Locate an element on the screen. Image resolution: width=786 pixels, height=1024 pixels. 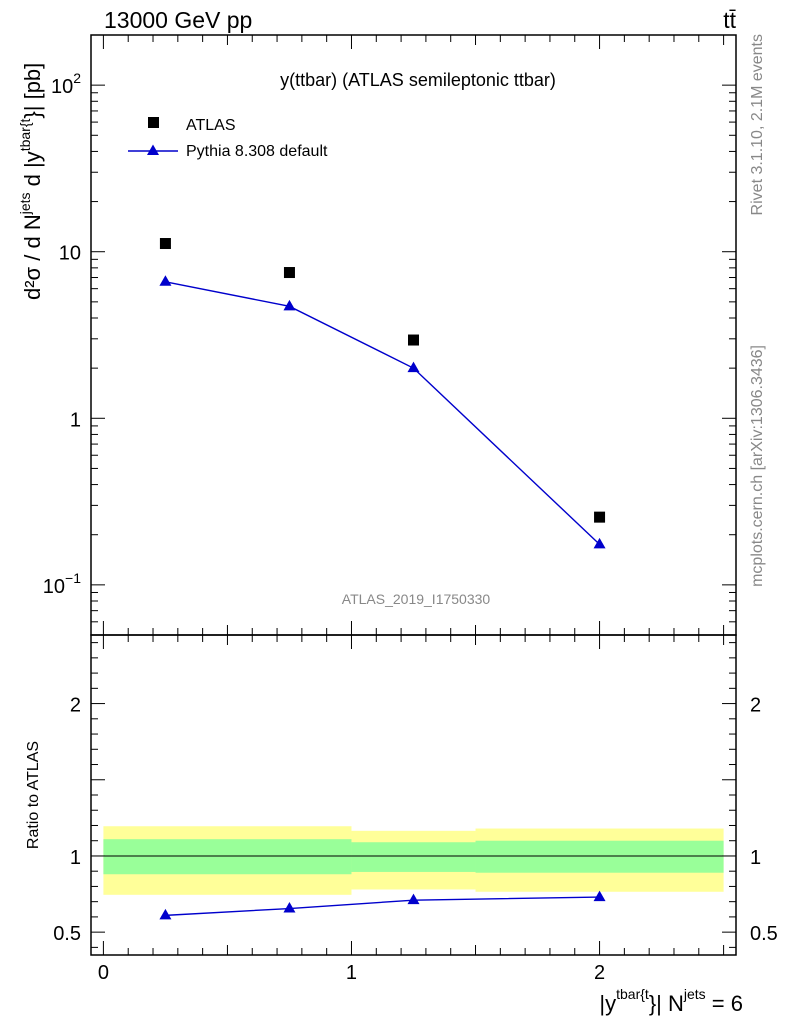
ratio-y-axis-label: Ratio to ATLAS is located at coordinates (33, 795).